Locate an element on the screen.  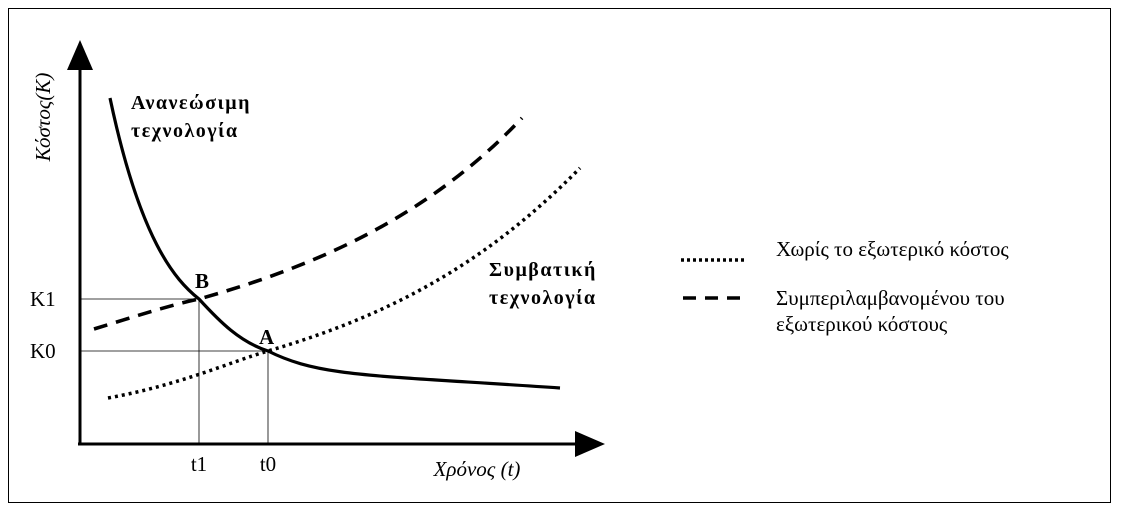
legend-entry-with-external-cost-line1: Συμπεριλαμβανομένου του is located at coordinates (890, 298).